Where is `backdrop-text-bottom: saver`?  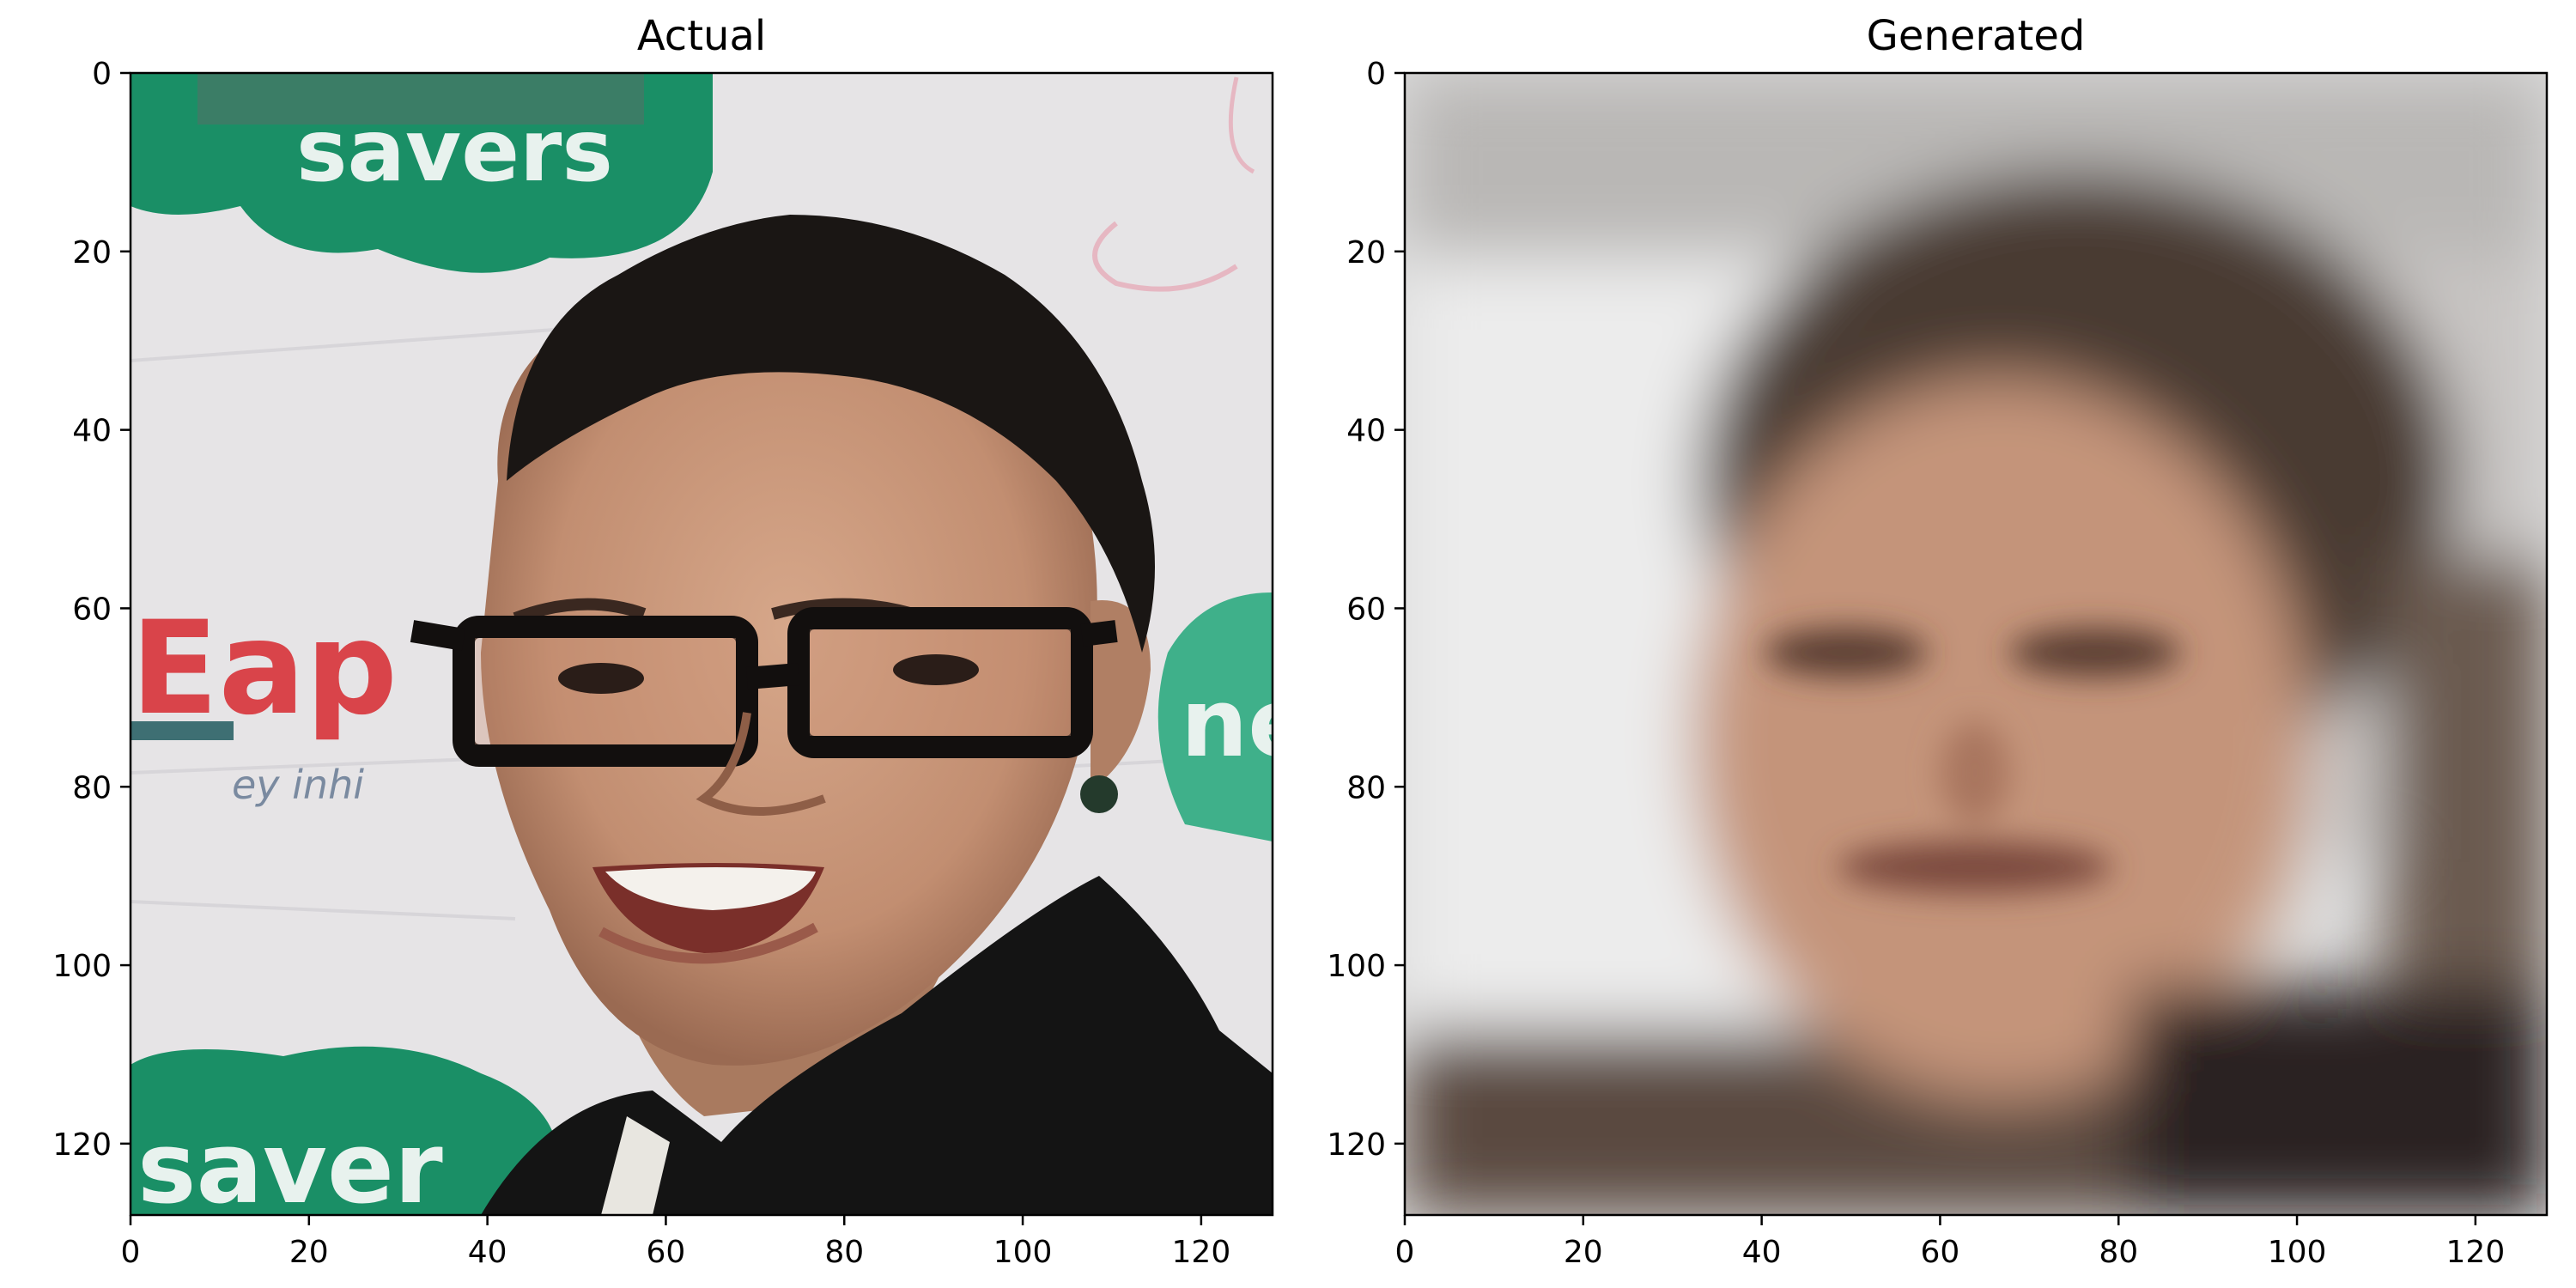 backdrop-text-bottom: saver is located at coordinates (290, 1169).